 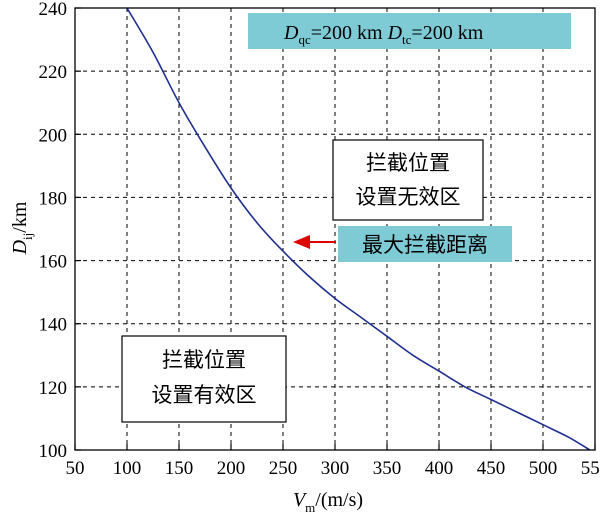 I want to click on y-tick-label-140: 140, so click(x=53, y=325).